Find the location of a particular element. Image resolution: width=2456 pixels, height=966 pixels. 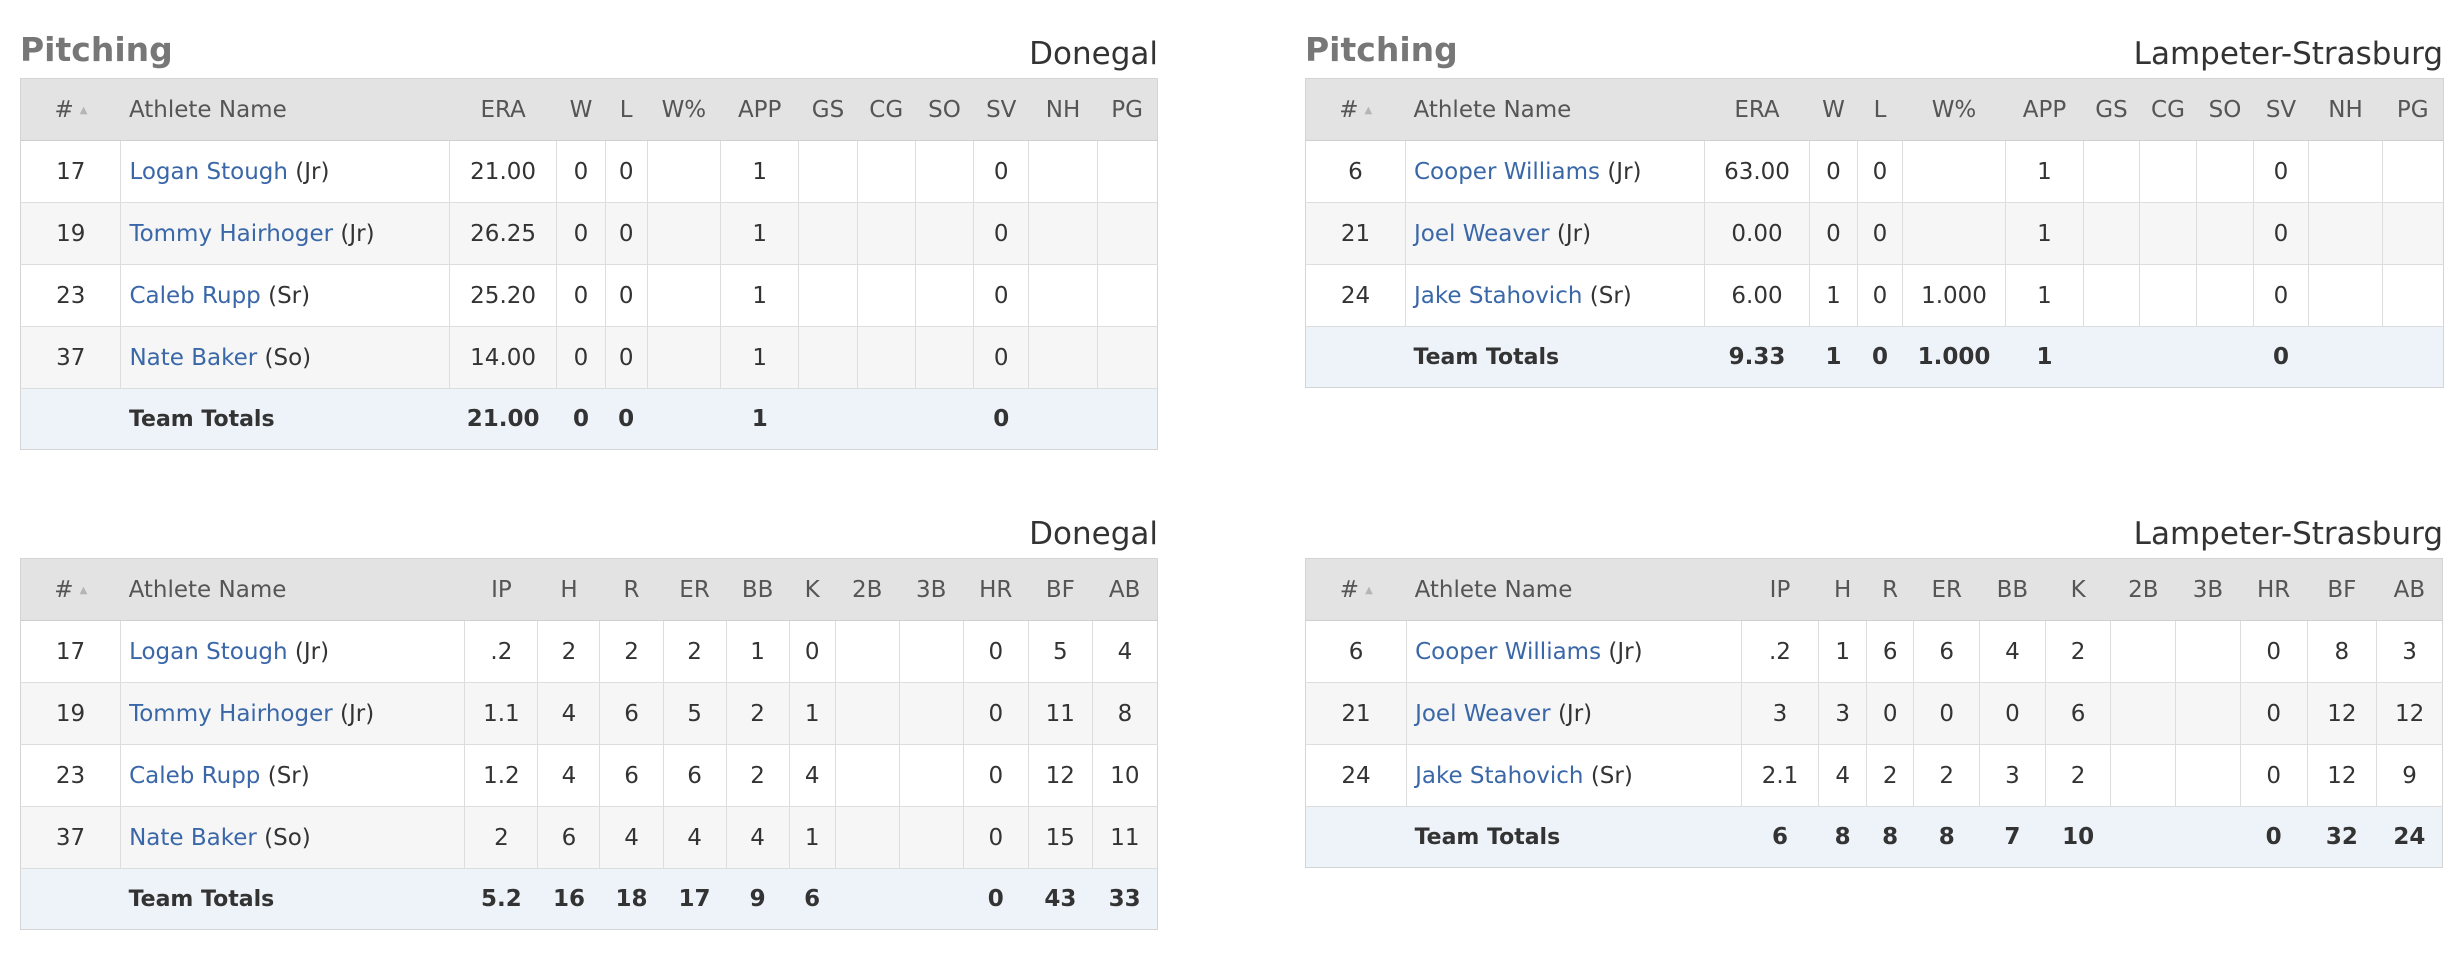

athlete-cell: Caleb Rupp (Sr) is located at coordinates (292, 775).